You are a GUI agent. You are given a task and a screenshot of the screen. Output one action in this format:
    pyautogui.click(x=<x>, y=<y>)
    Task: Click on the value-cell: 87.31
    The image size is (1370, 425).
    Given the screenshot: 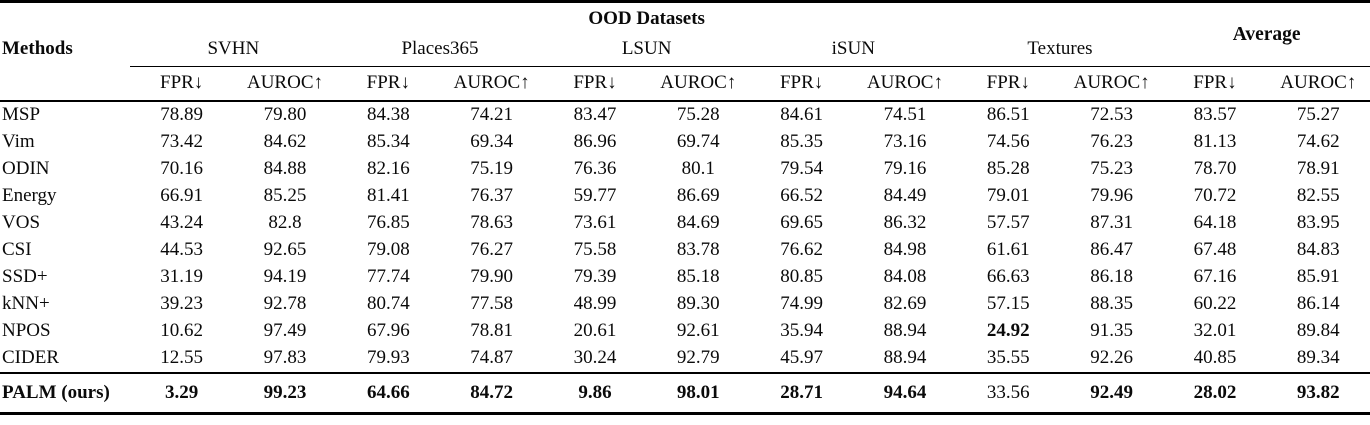 What is the action you would take?
    pyautogui.click(x=1111, y=222)
    